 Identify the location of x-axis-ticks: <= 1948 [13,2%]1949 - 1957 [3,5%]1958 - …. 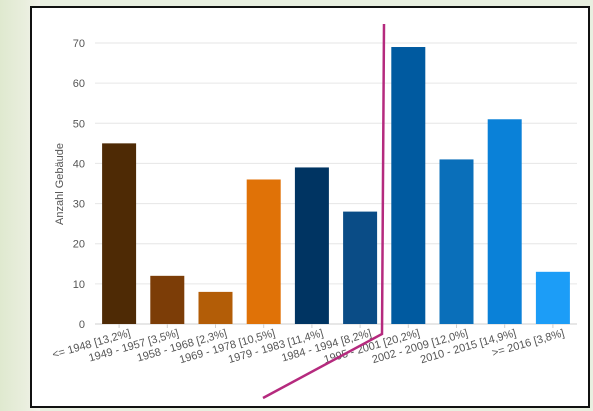
(308, 345).